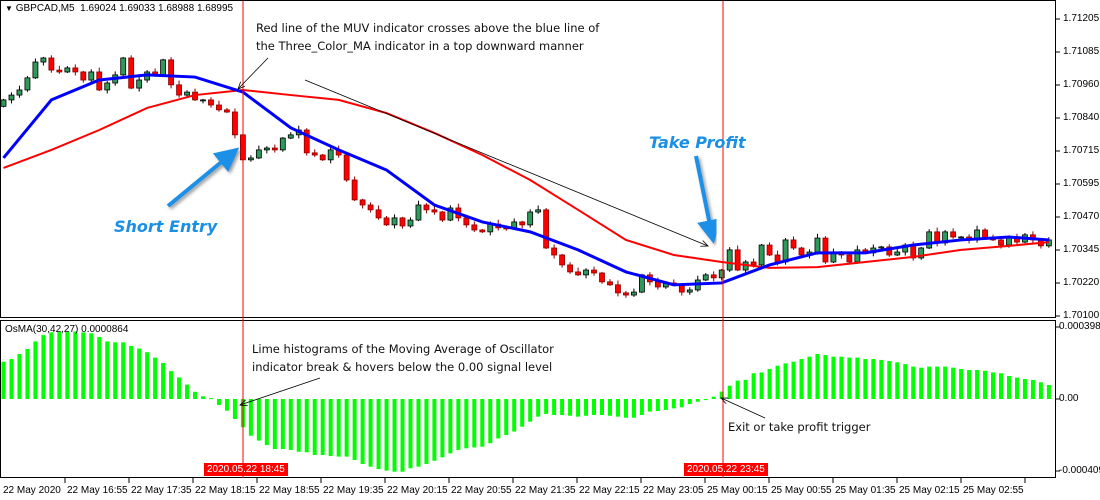 The image size is (1100, 500). What do you see at coordinates (9, 8) in the screenshot?
I see `collapse-triangle-icon: ▼` at bounding box center [9, 8].